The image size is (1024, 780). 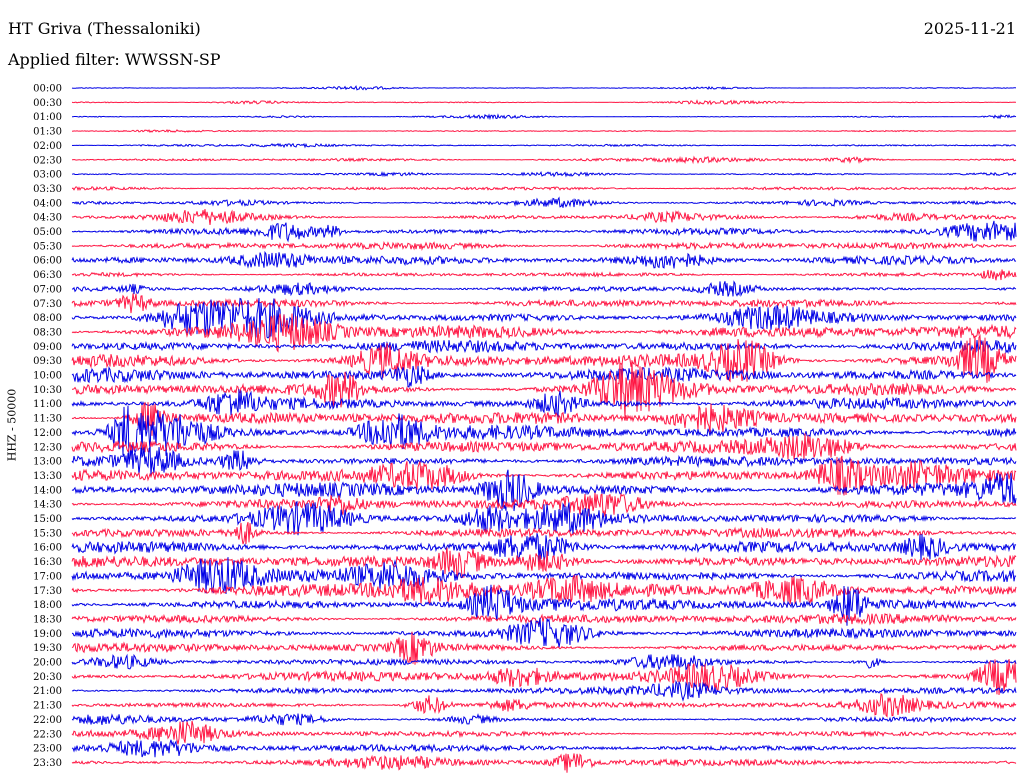 I want to click on tick-label: 07:30, so click(x=47, y=304).